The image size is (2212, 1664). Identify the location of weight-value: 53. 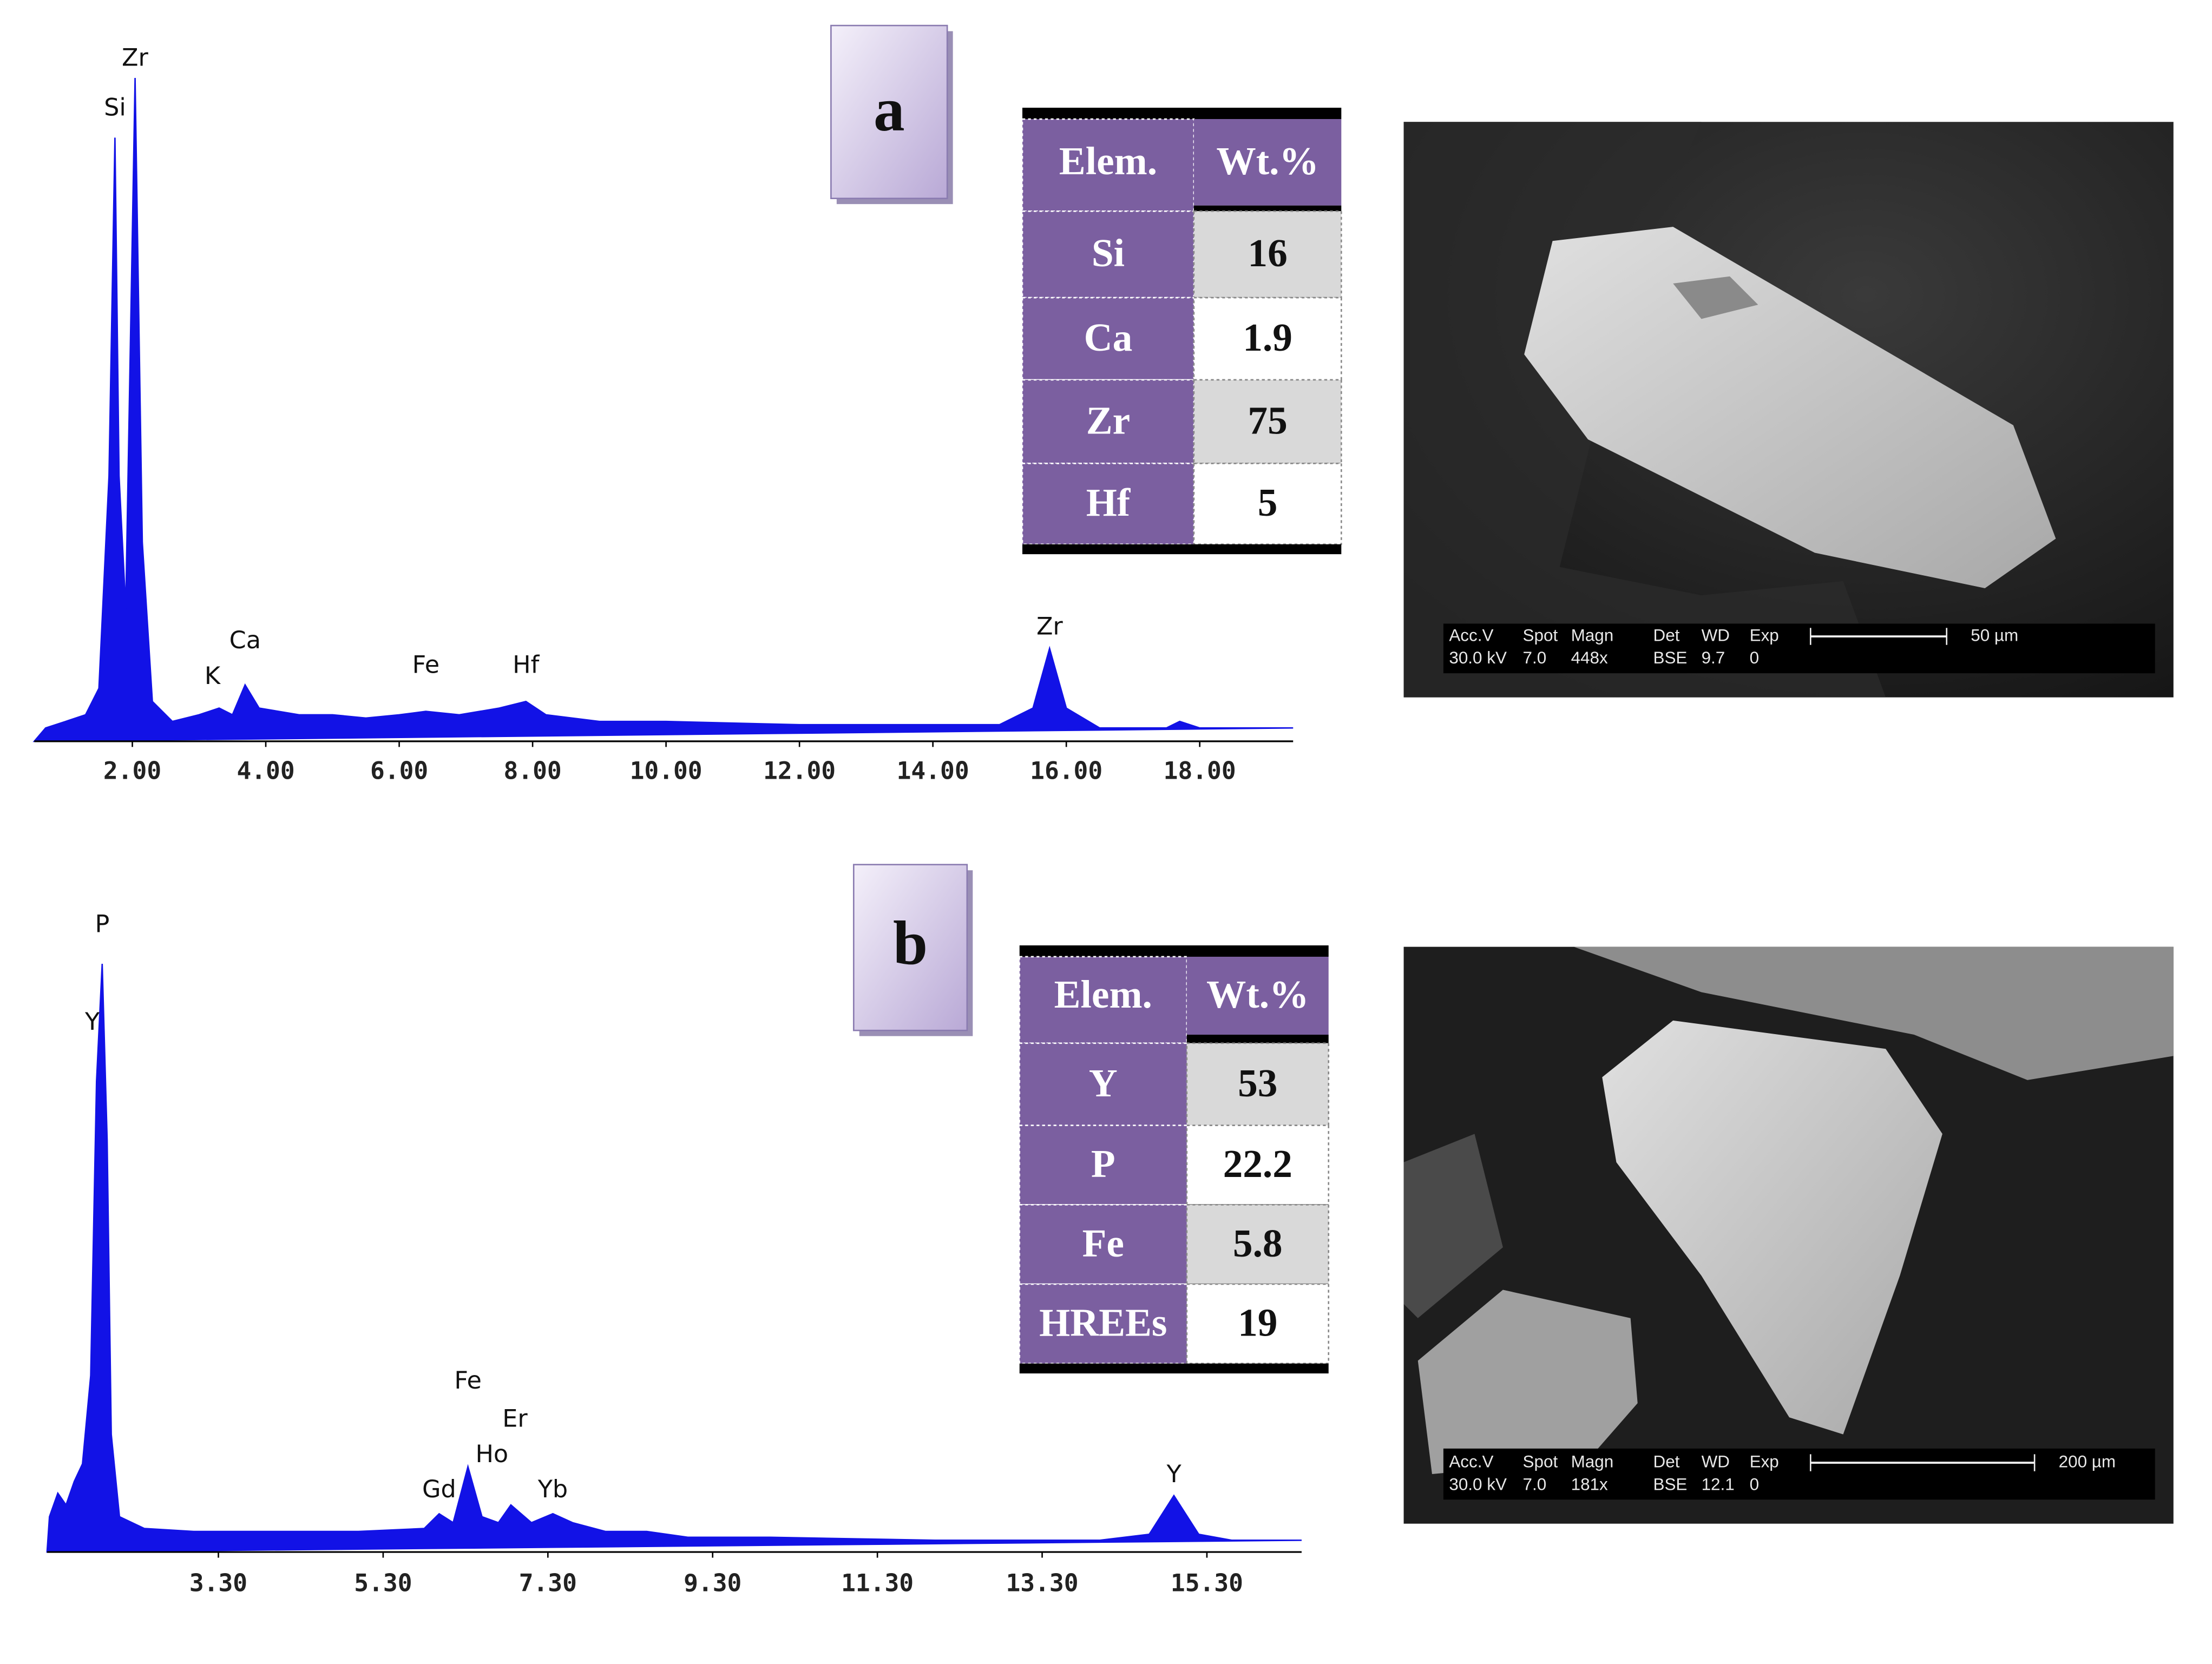
(1257, 1083).